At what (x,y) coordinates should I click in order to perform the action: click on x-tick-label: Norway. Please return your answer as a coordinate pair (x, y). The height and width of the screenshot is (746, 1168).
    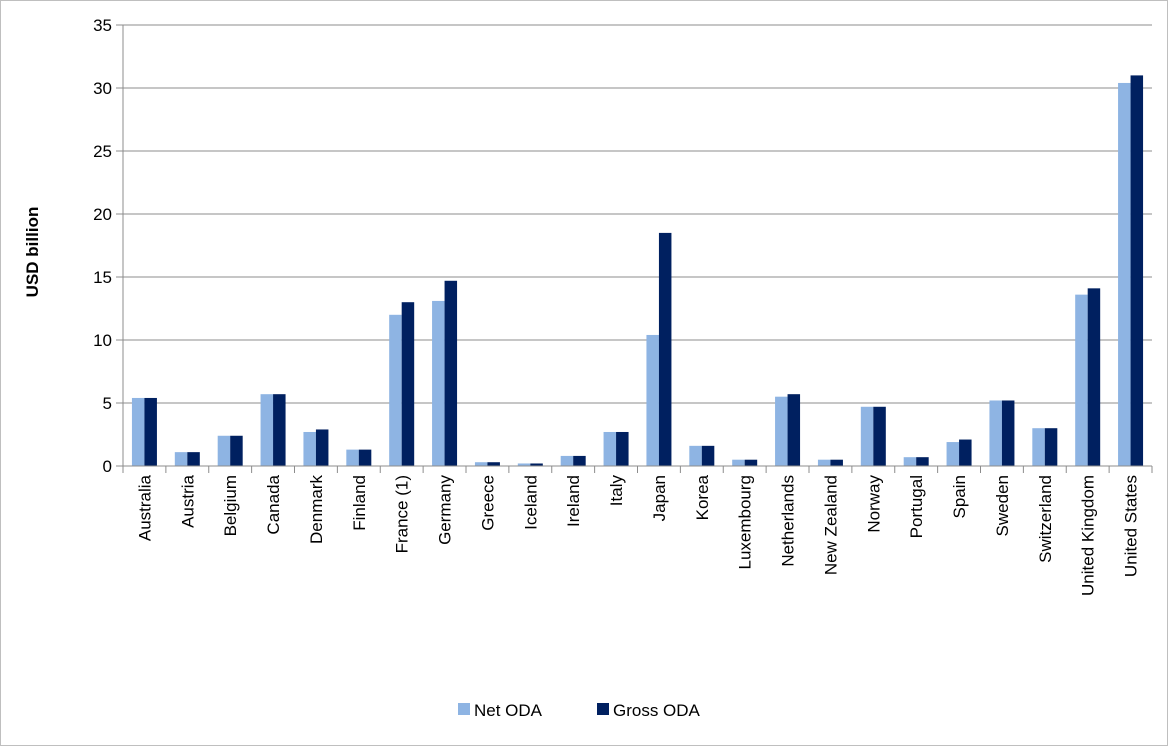
    Looking at the image, I should click on (873, 504).